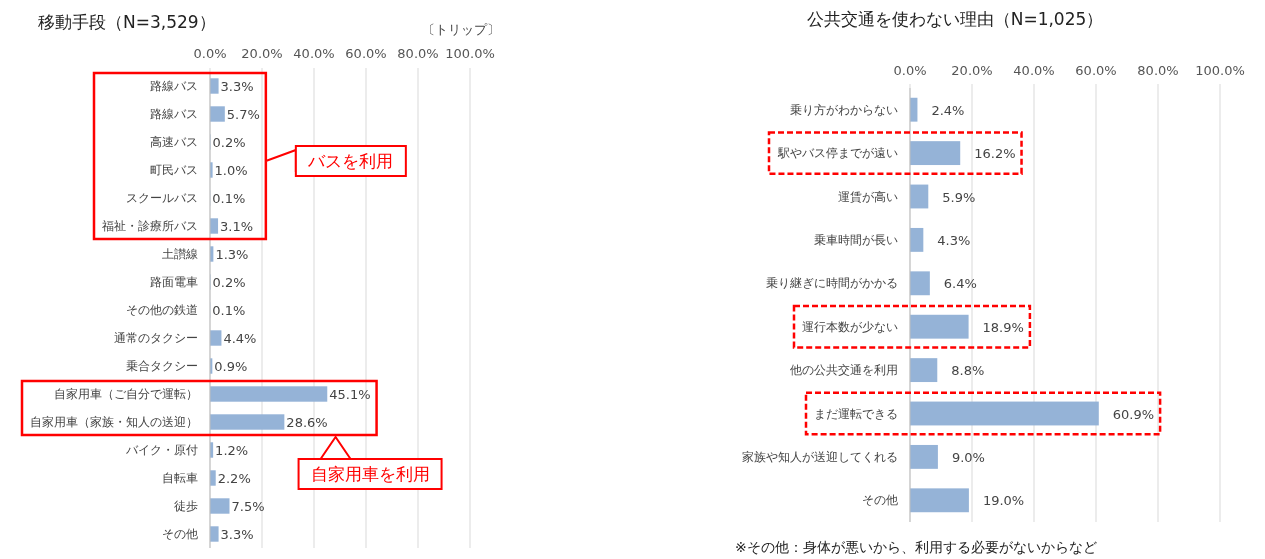 The height and width of the screenshot is (559, 1265). I want to click on data-label: 7.5%, so click(248, 506).